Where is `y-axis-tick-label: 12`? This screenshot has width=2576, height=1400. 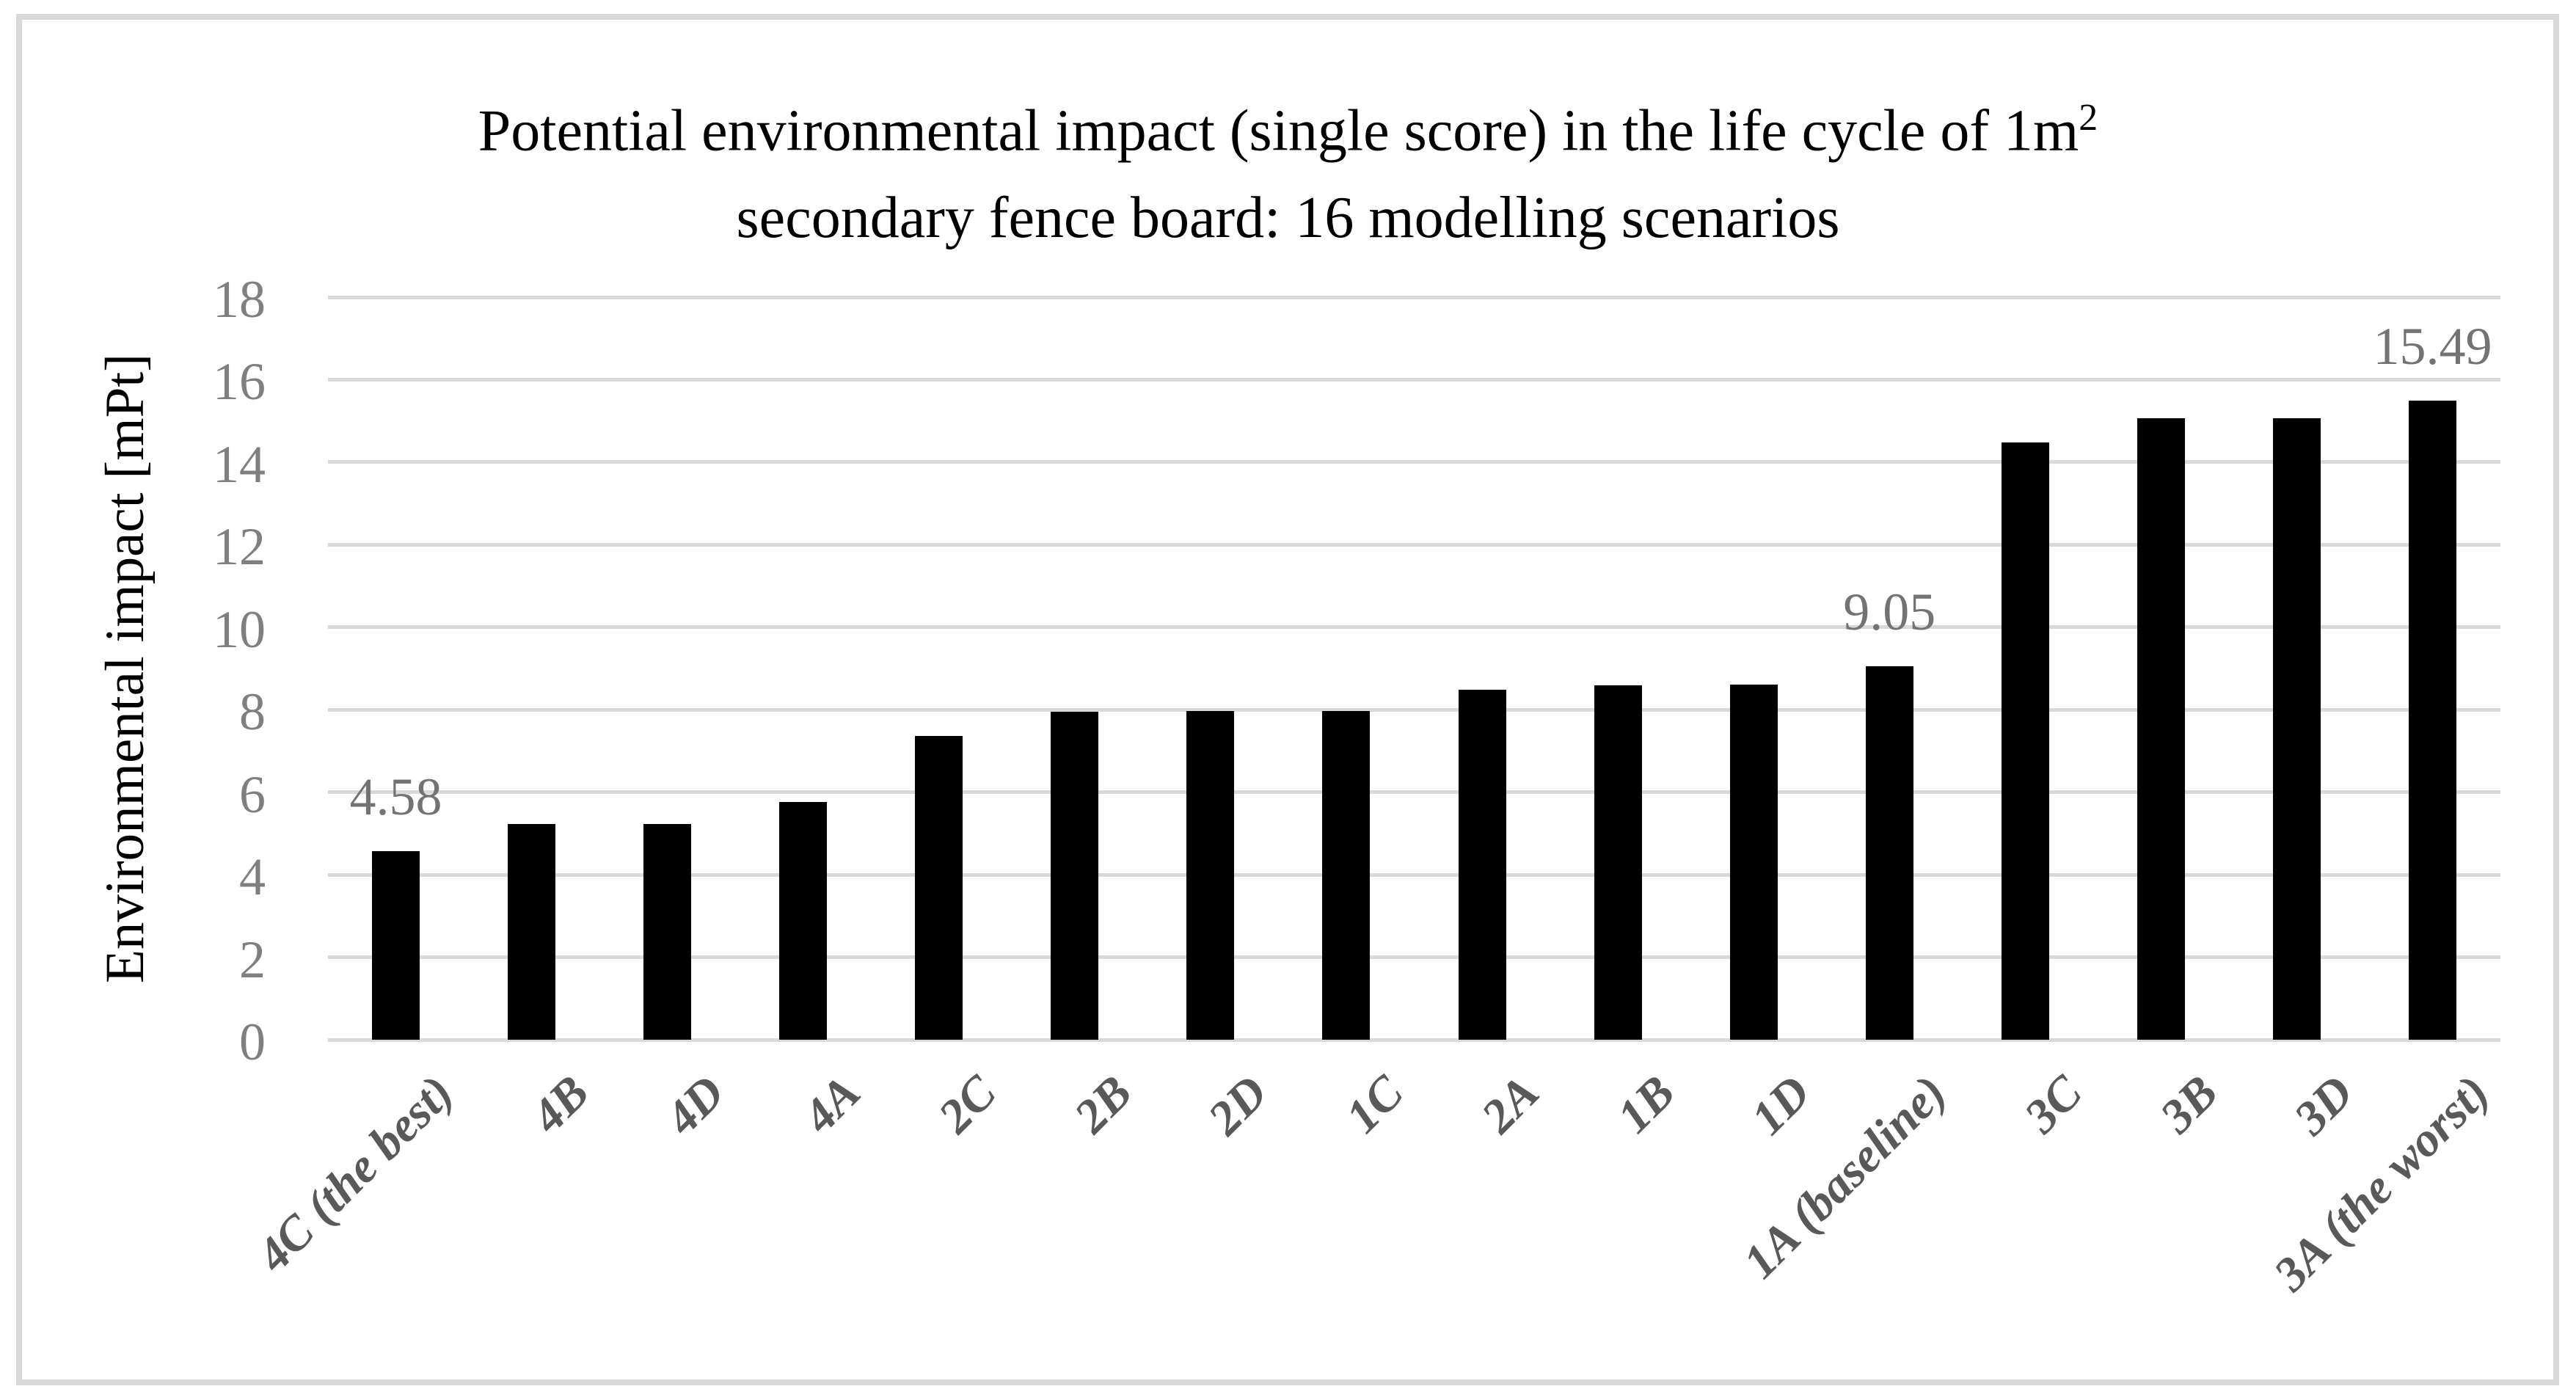 y-axis-tick-label: 12 is located at coordinates (240, 547).